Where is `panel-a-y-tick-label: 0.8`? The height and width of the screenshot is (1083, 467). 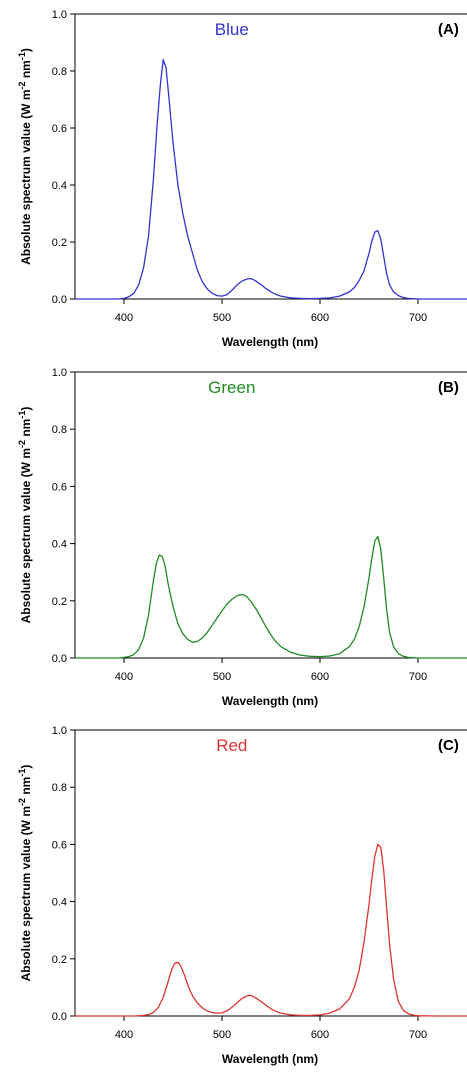
panel-a-y-tick-label: 0.8 is located at coordinates (59, 72).